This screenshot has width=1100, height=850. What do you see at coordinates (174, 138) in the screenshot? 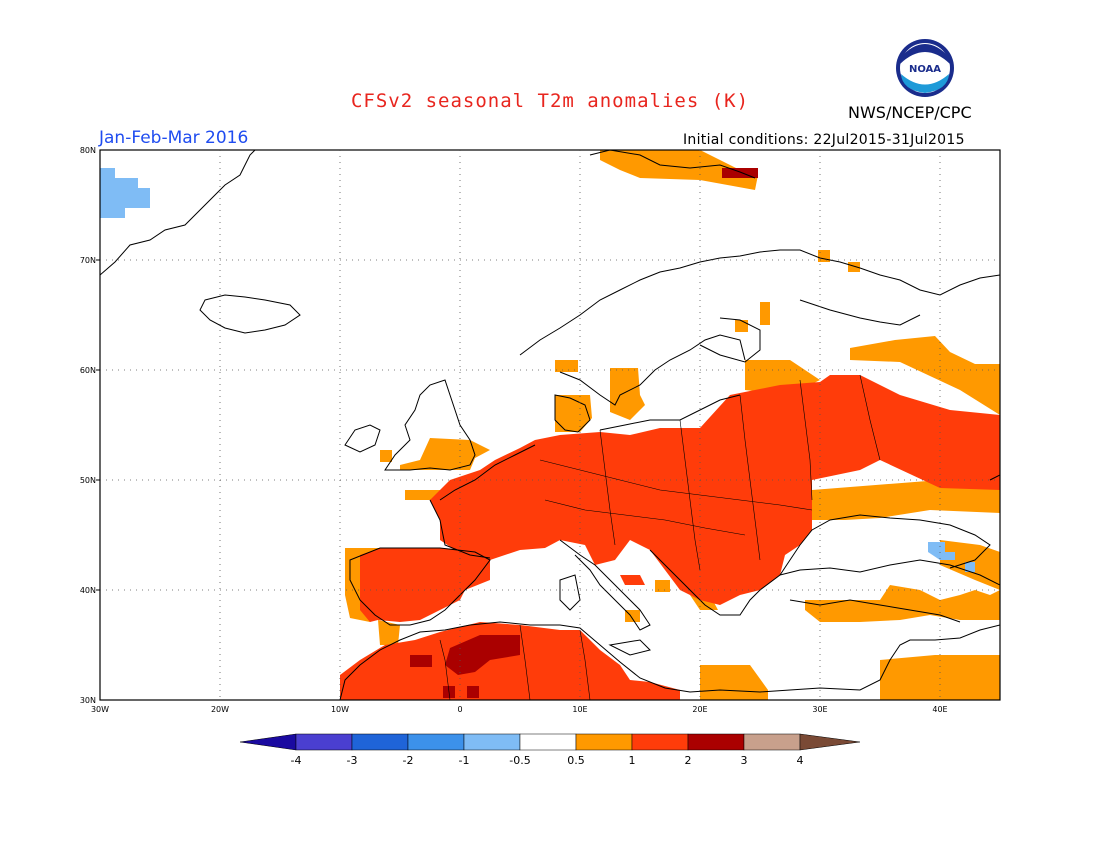
I see `forecast-period: Jan-Feb-Mar 2016` at bounding box center [174, 138].